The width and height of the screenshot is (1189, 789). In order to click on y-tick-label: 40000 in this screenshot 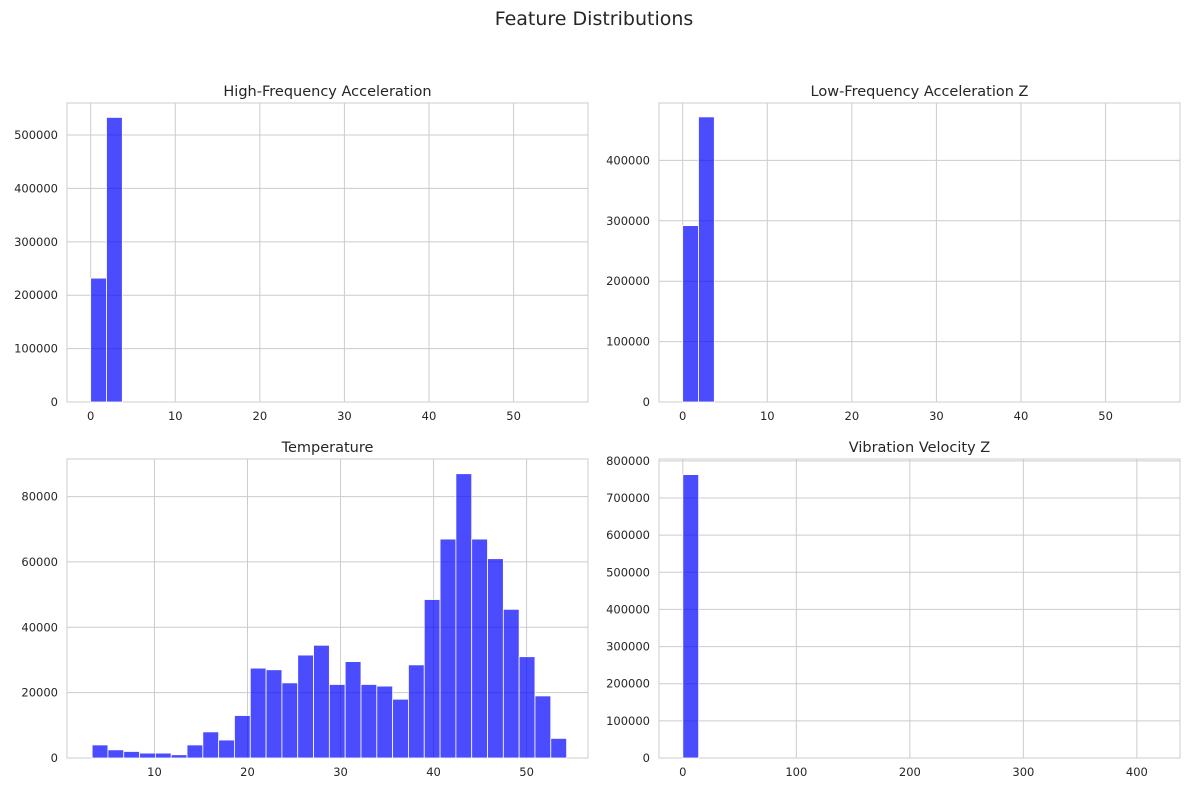, I will do `click(39, 627)`.